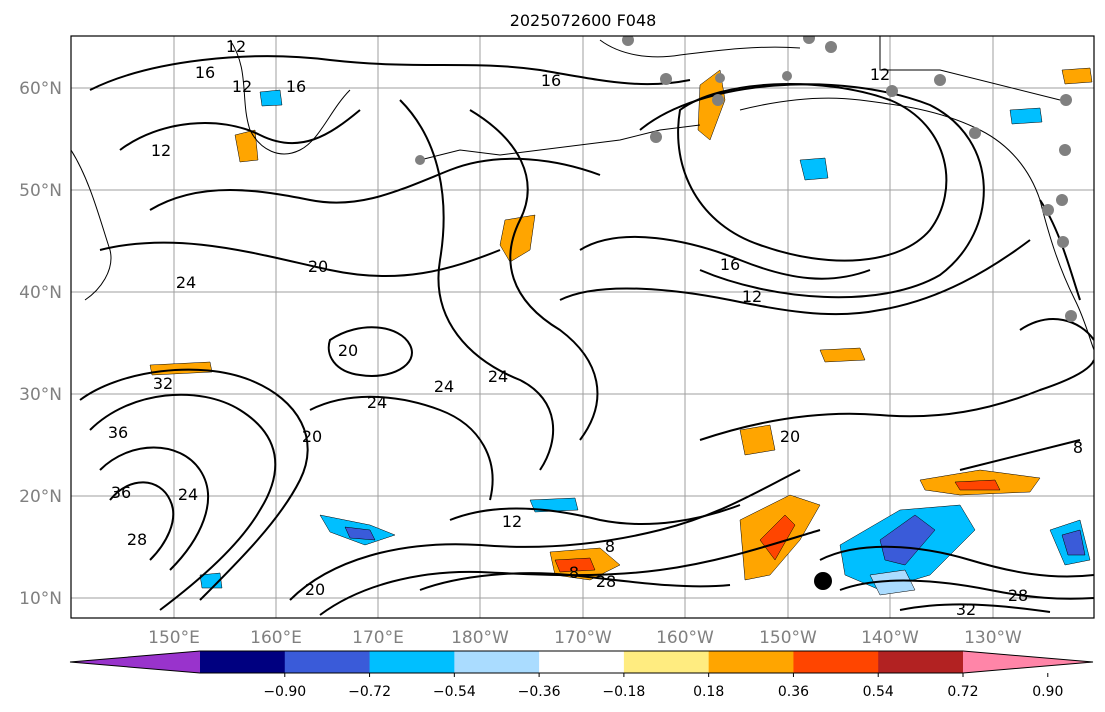  Describe the element at coordinates (174, 638) in the screenshot. I see `lon-label: 150°E` at that location.